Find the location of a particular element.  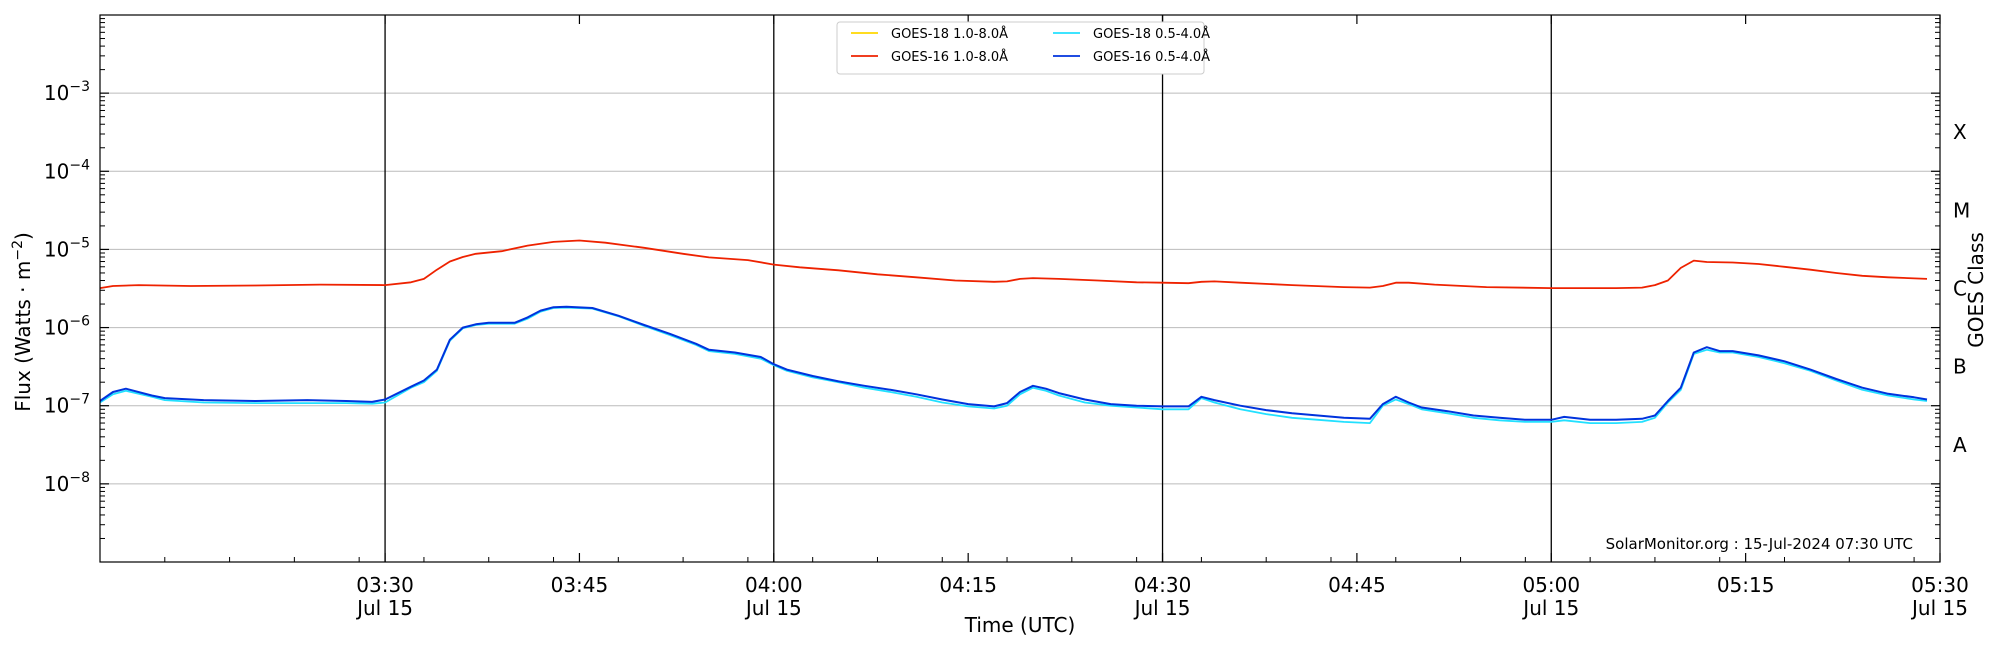

x-tick-label: 05:15 is located at coordinates (1746, 585).